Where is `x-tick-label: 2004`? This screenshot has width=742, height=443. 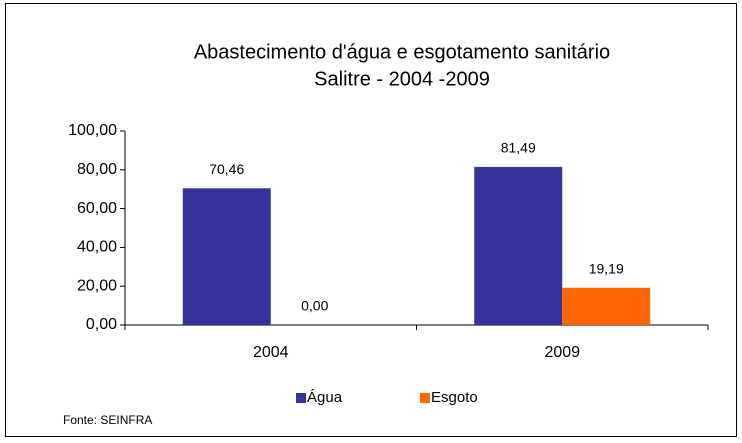
x-tick-label: 2004 is located at coordinates (271, 352).